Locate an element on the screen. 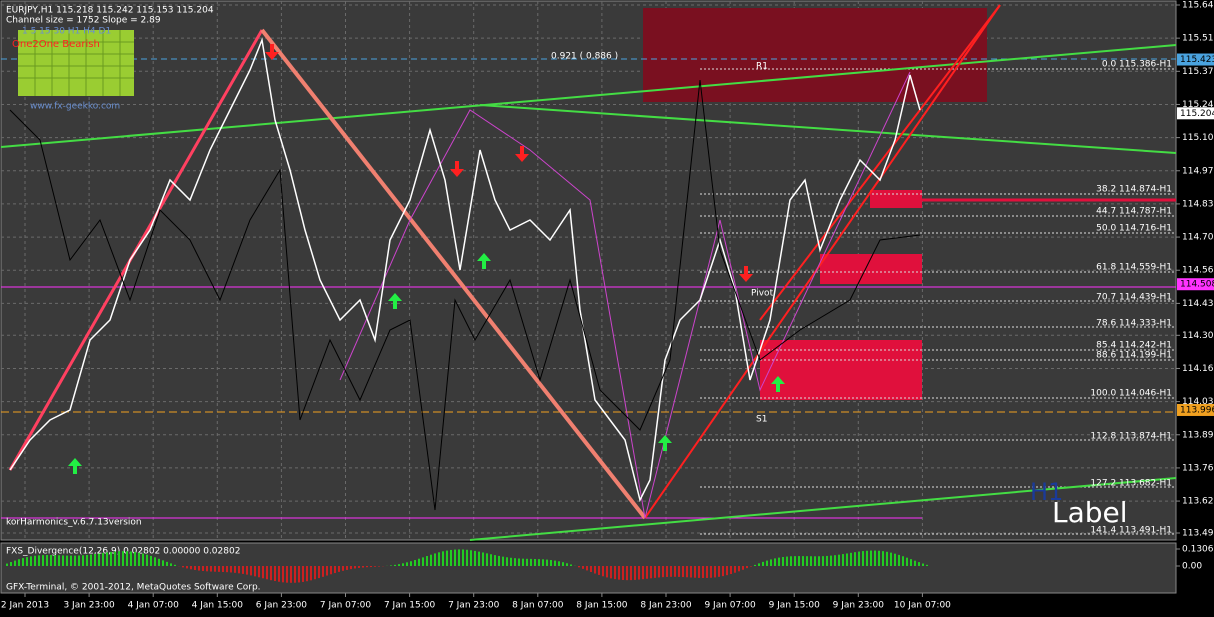 The height and width of the screenshot is (617, 1214). oscillator-tick-label: 0.13066 is located at coordinates (1198, 550).